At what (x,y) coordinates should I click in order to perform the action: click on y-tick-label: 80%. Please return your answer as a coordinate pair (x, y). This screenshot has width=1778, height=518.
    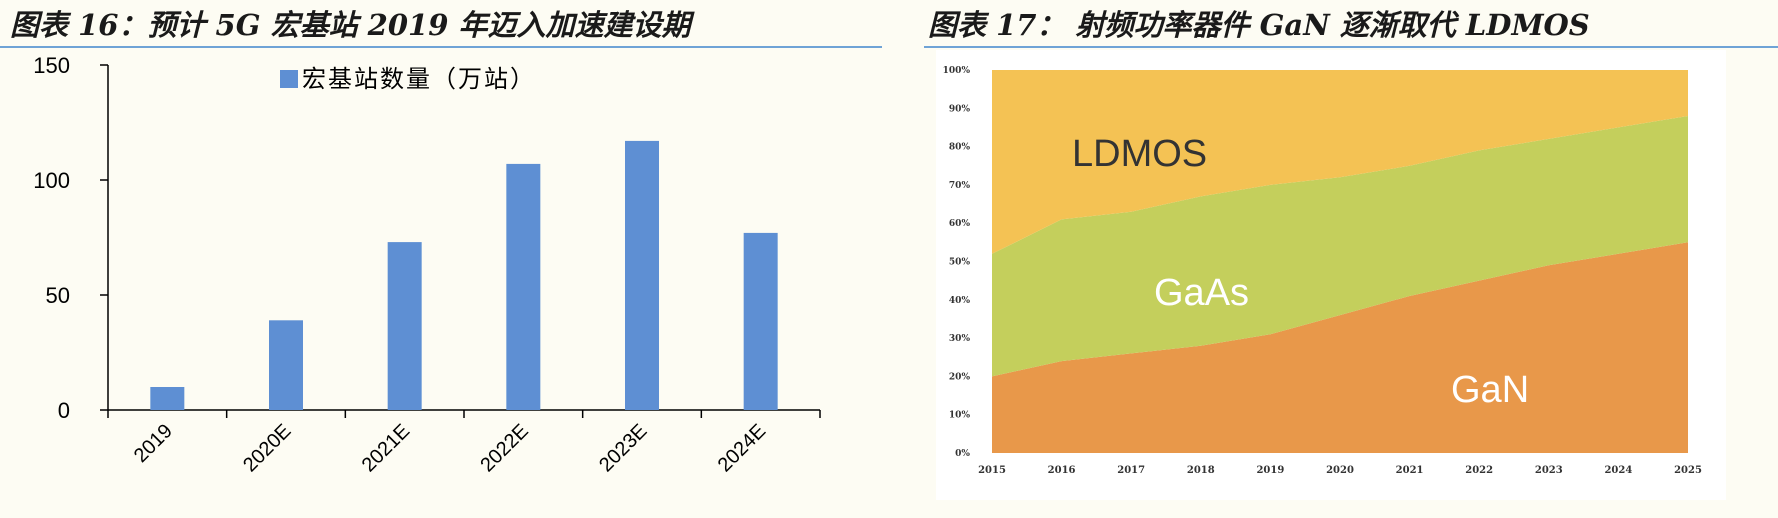
    Looking at the image, I should click on (960, 148).